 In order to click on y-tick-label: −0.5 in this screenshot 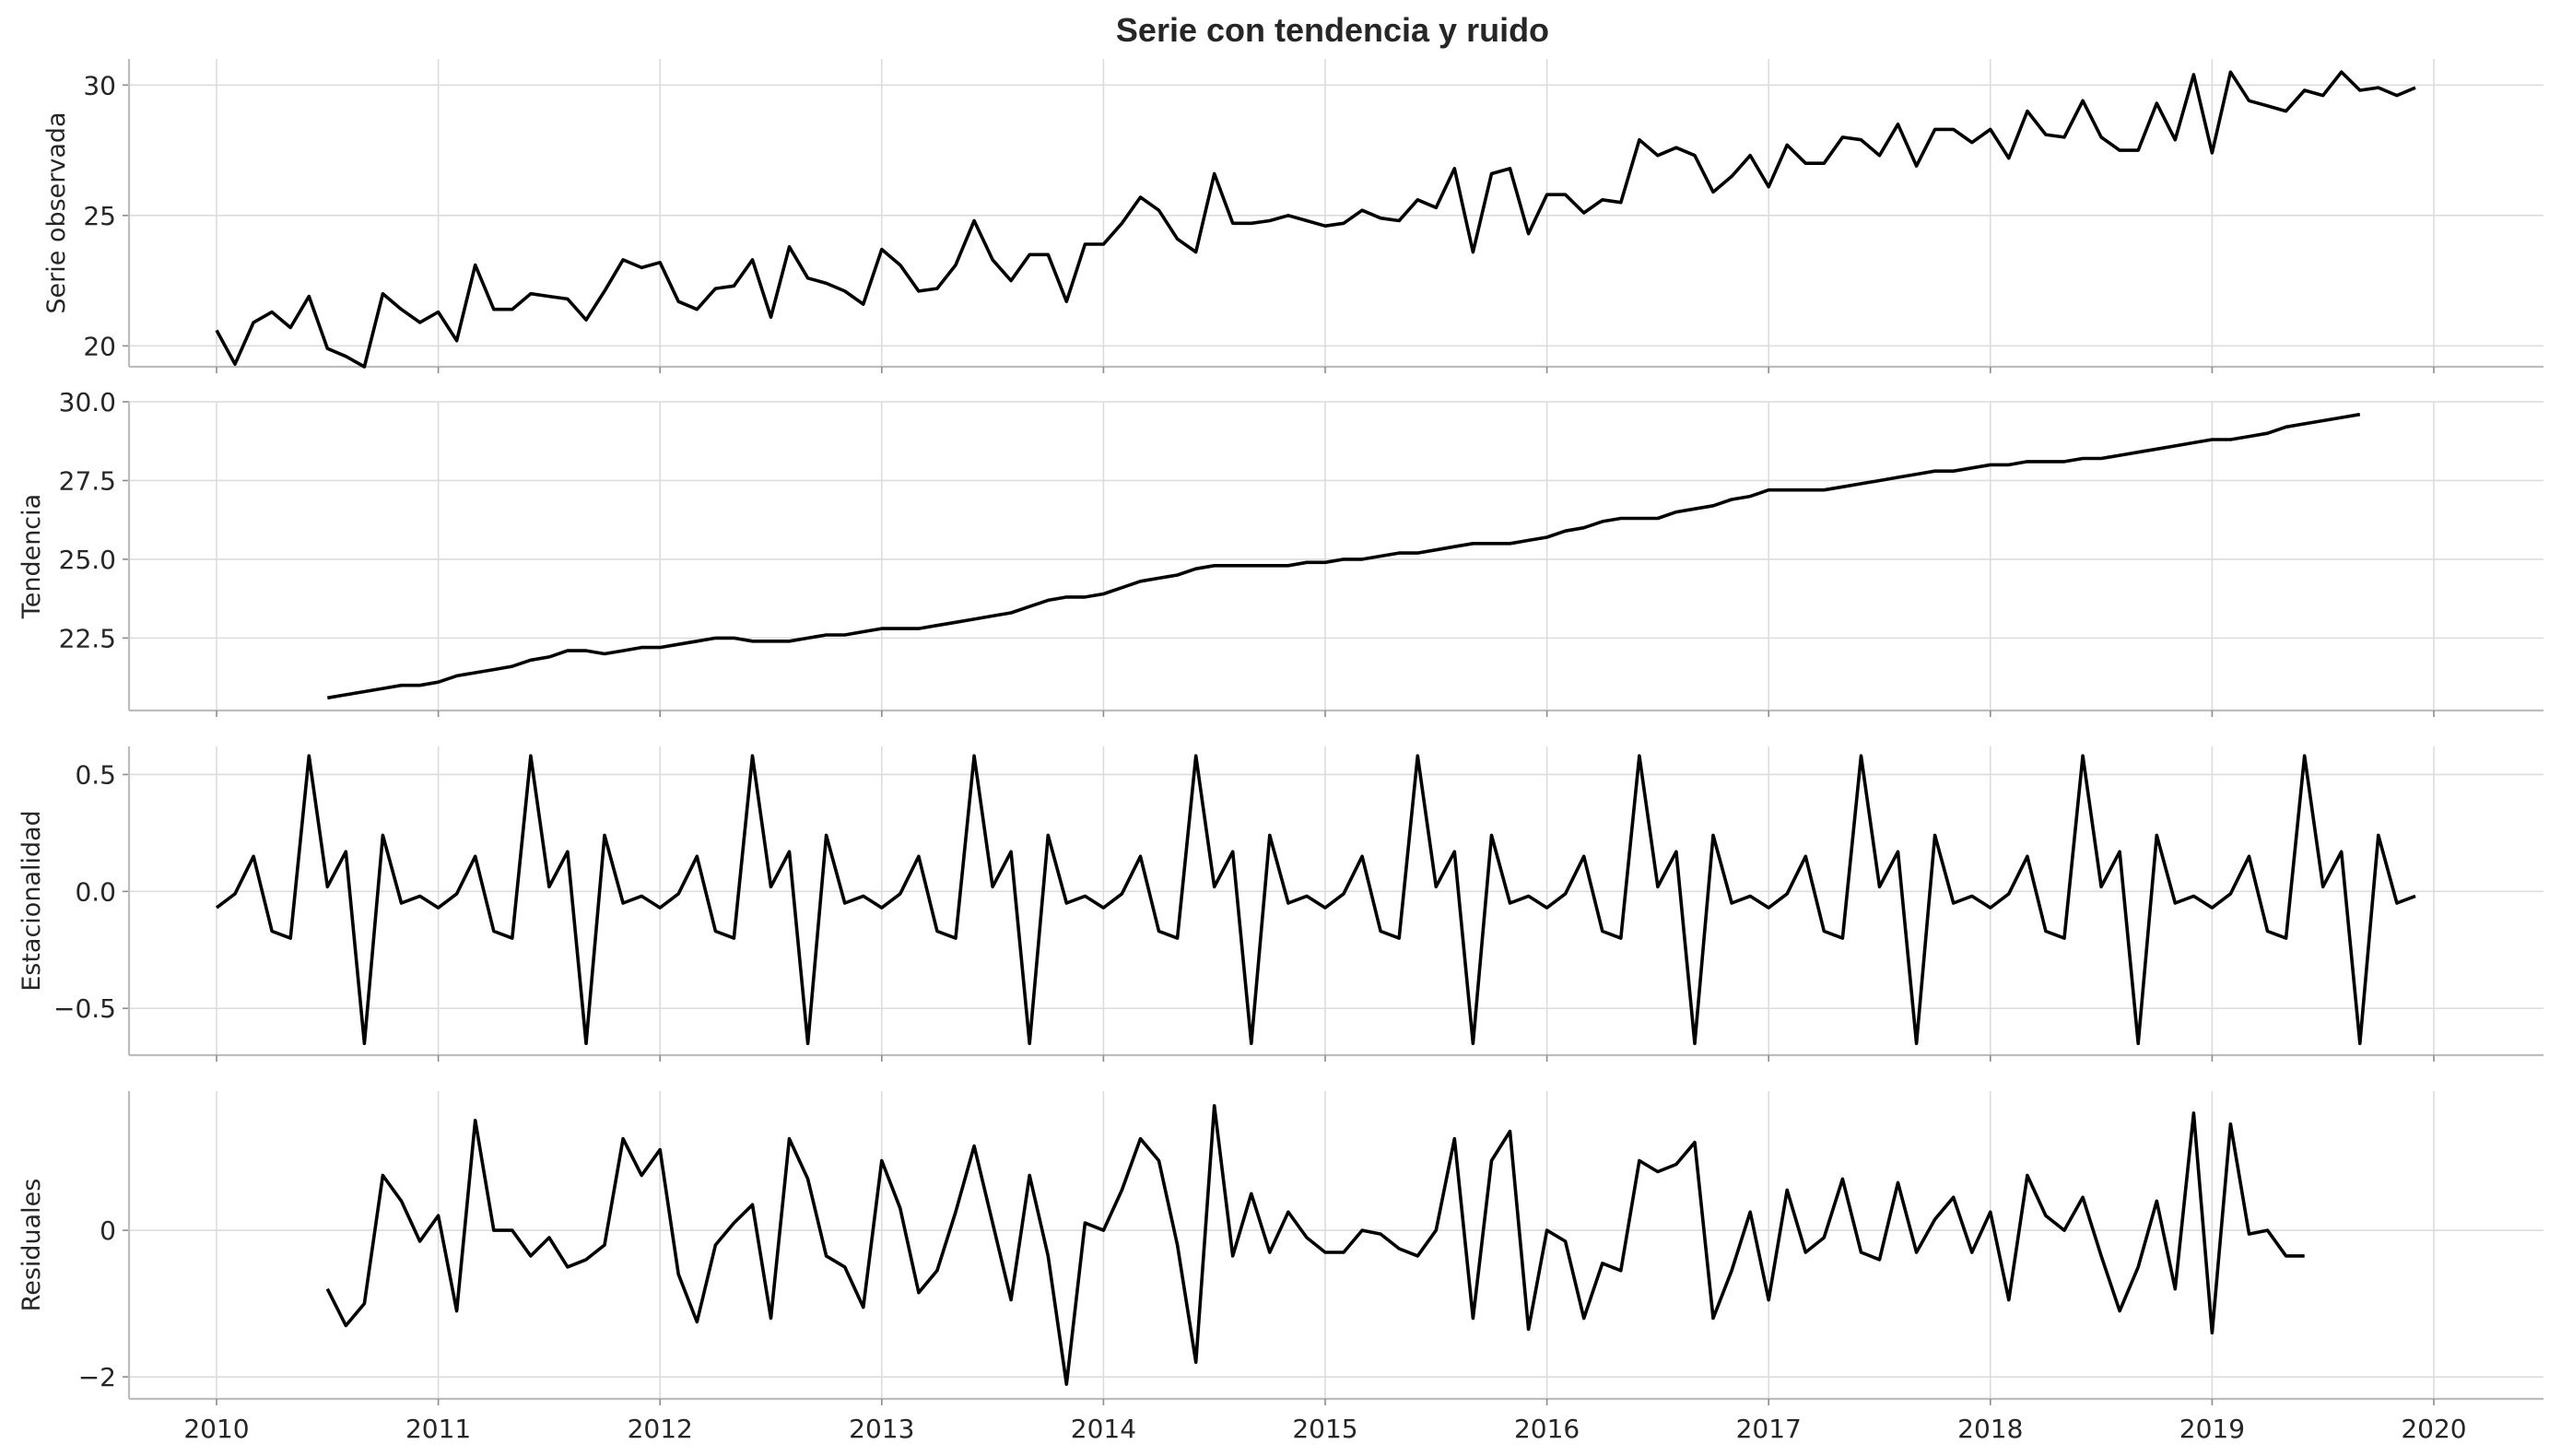, I will do `click(85, 1008)`.